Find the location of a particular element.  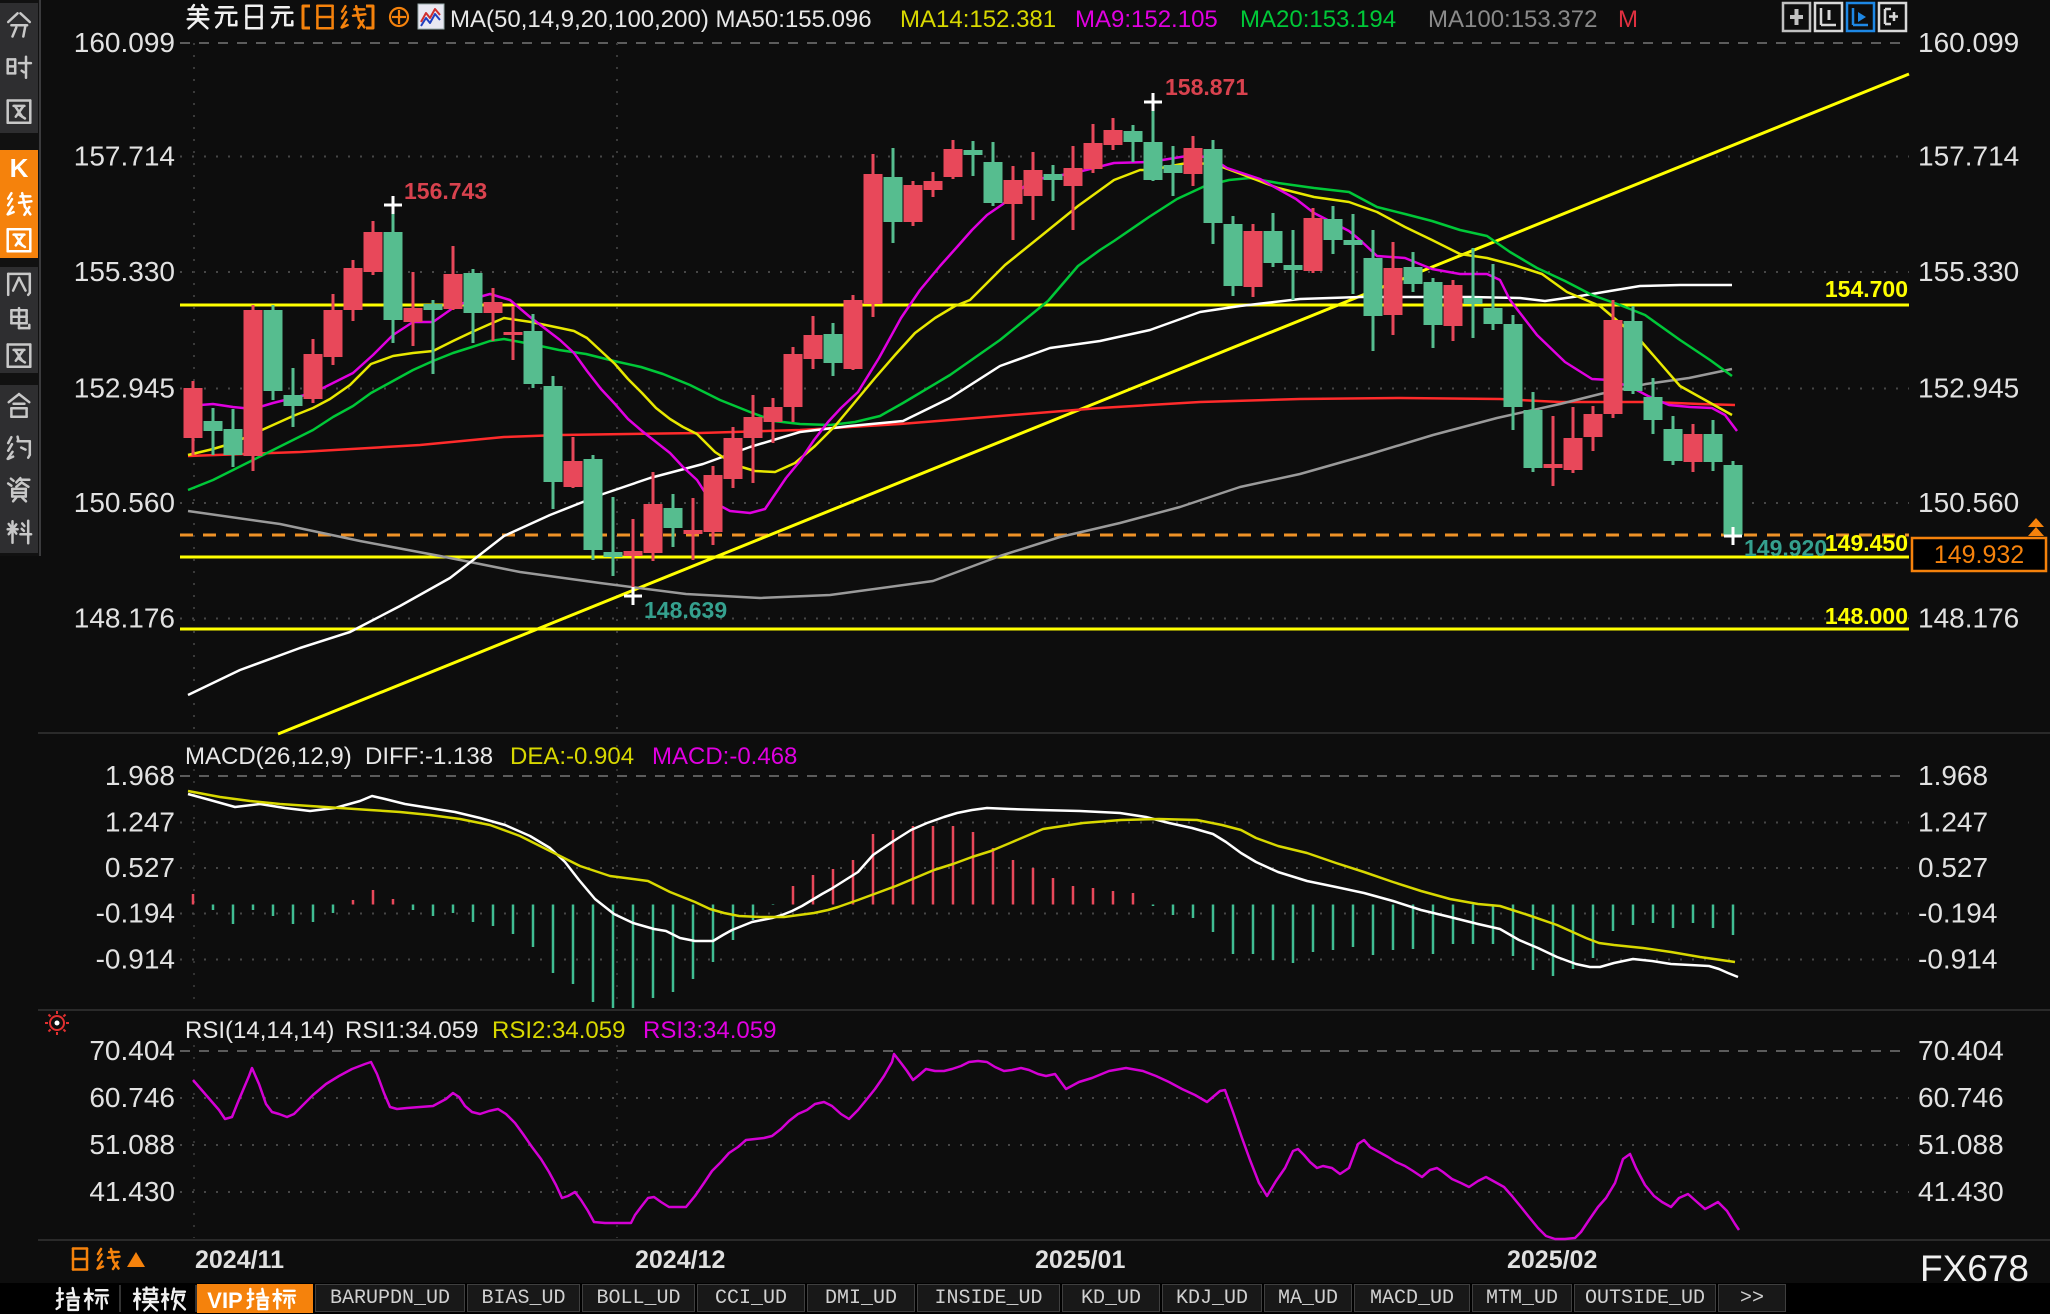

svg-text: 2025/01 is located at coordinates (1080, 1260).